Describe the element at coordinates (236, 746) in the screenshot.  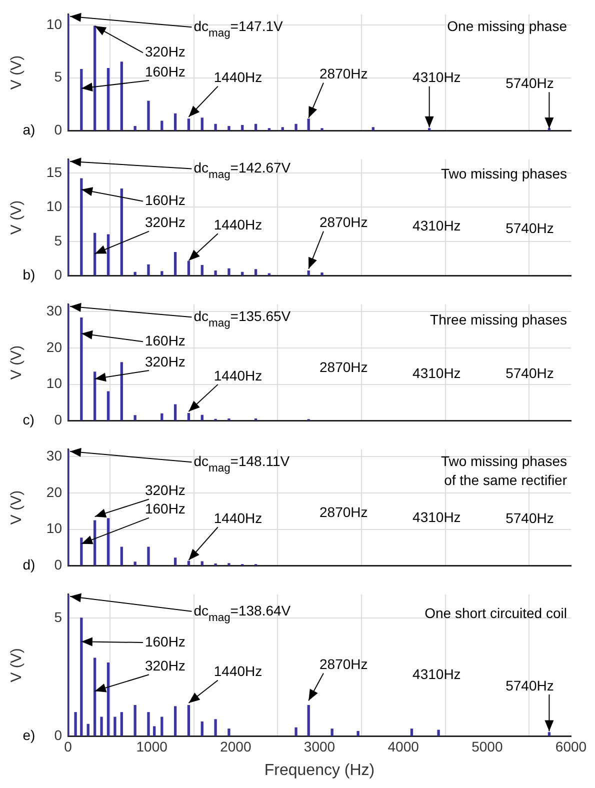
I see `x-tick-label: 2000` at that location.